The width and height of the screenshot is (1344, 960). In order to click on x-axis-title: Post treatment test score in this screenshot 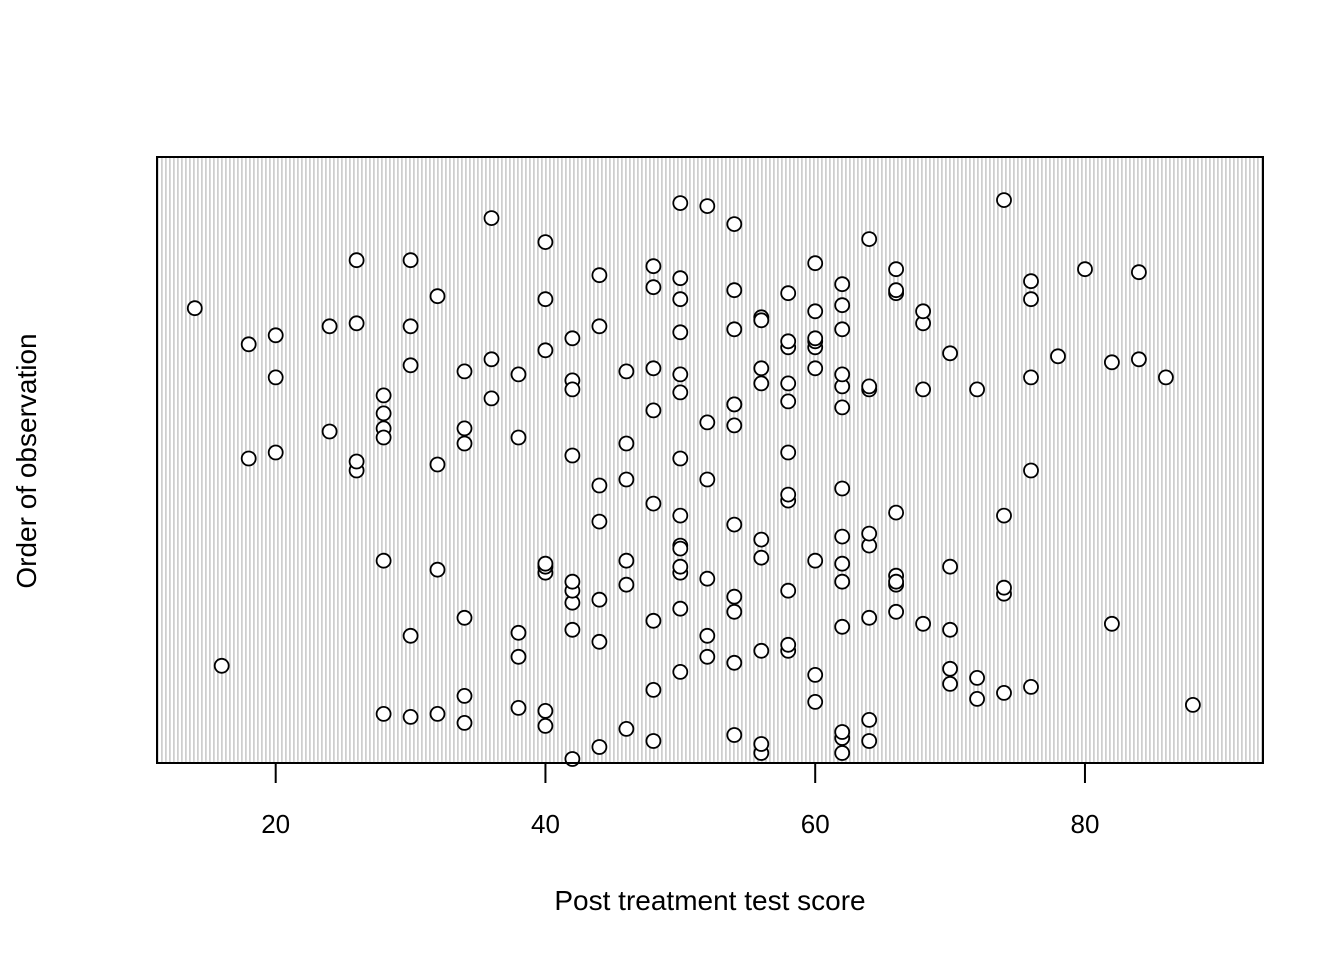, I will do `click(709, 900)`.